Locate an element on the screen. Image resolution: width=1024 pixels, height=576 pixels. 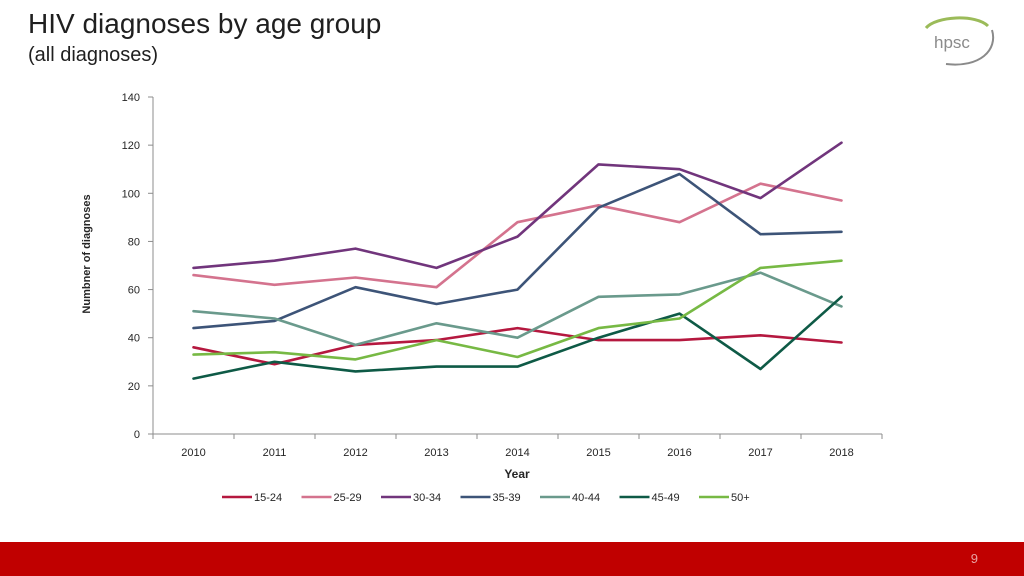
series-line-50plus is located at coordinates (517, 310).